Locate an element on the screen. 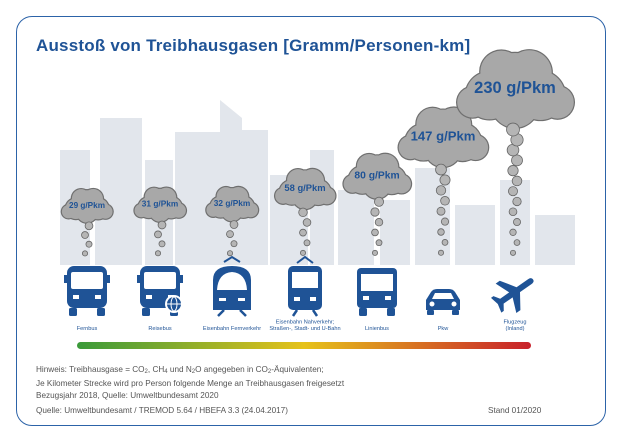  coach-bus-icon is located at coordinates (87, 291).